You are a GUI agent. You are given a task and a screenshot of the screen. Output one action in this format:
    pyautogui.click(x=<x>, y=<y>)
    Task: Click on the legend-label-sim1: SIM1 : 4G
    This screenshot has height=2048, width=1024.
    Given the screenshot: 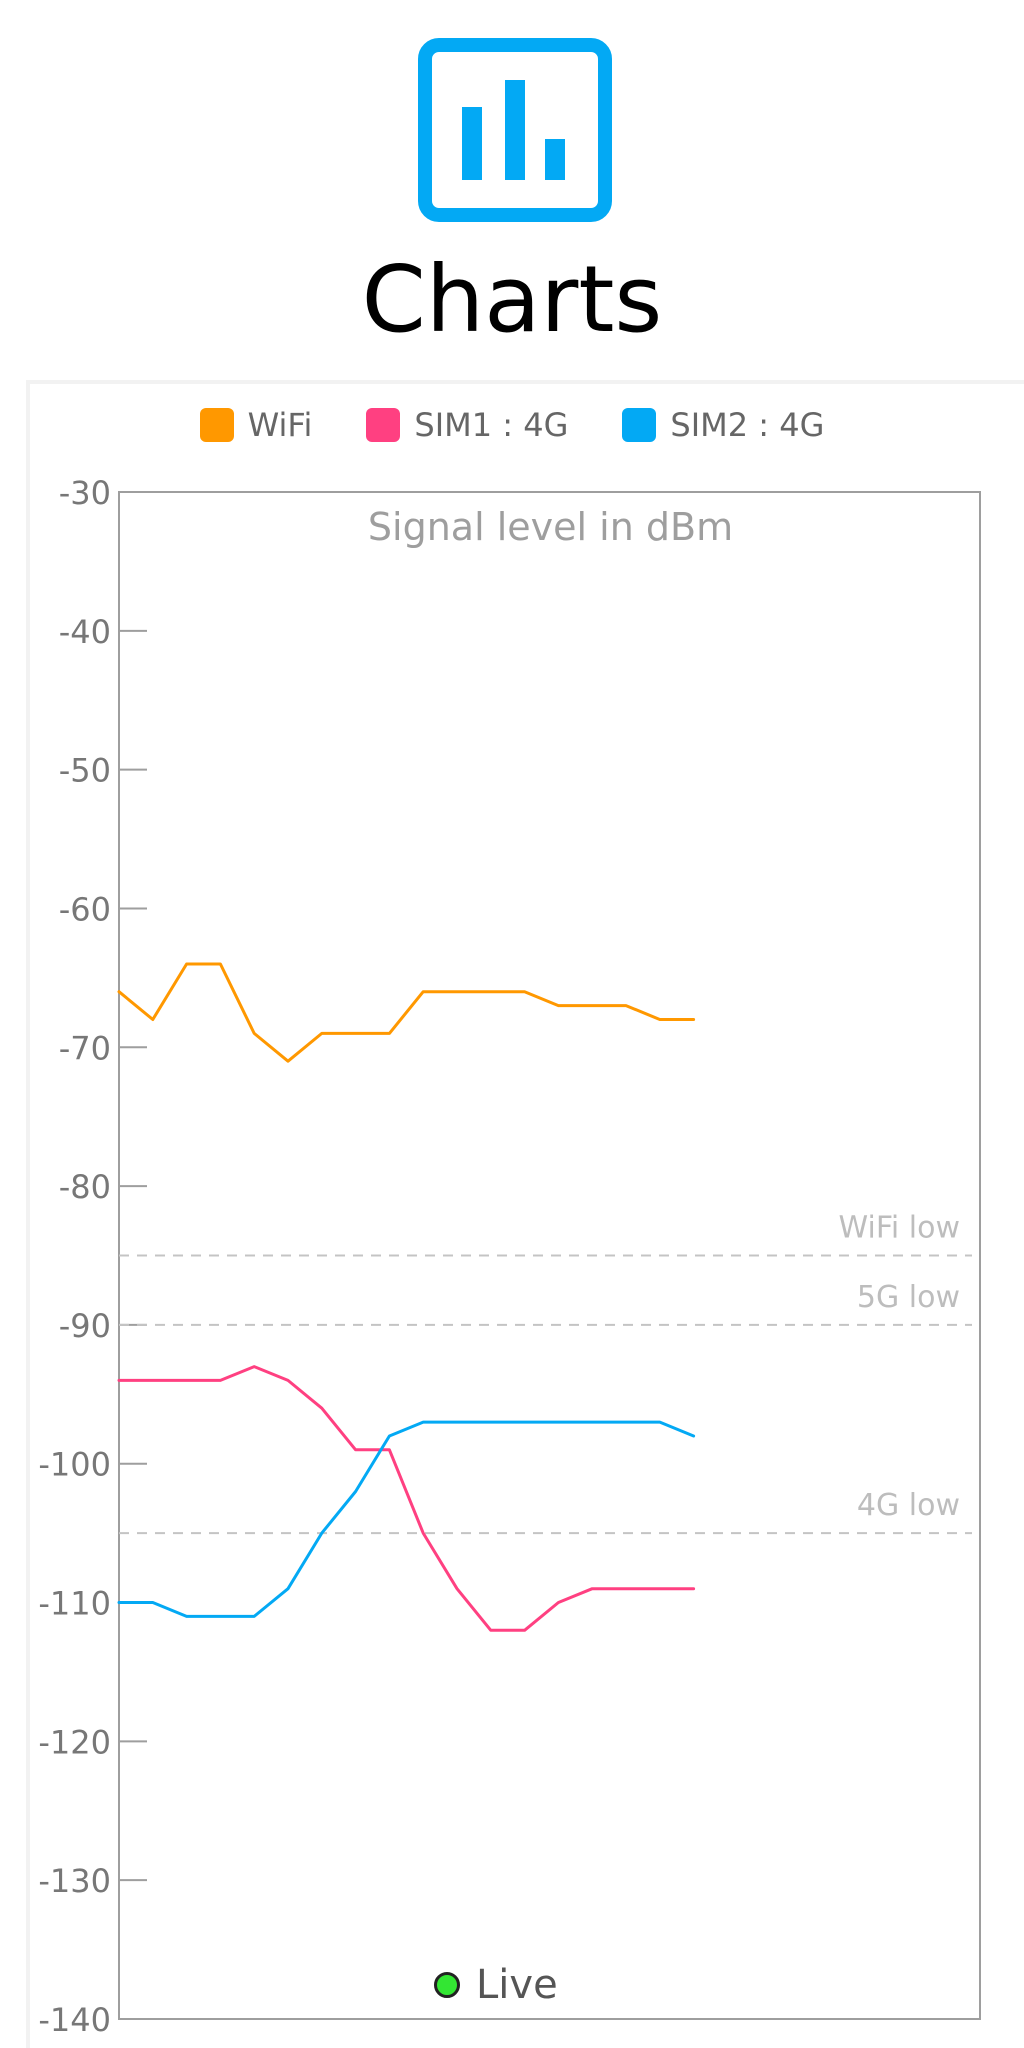 What is the action you would take?
    pyautogui.click(x=491, y=425)
    